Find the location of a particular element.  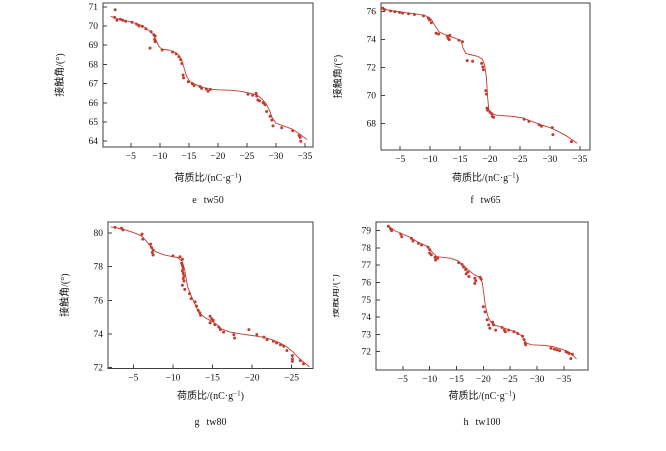

y-tick-label: 67 is located at coordinates (94, 85).